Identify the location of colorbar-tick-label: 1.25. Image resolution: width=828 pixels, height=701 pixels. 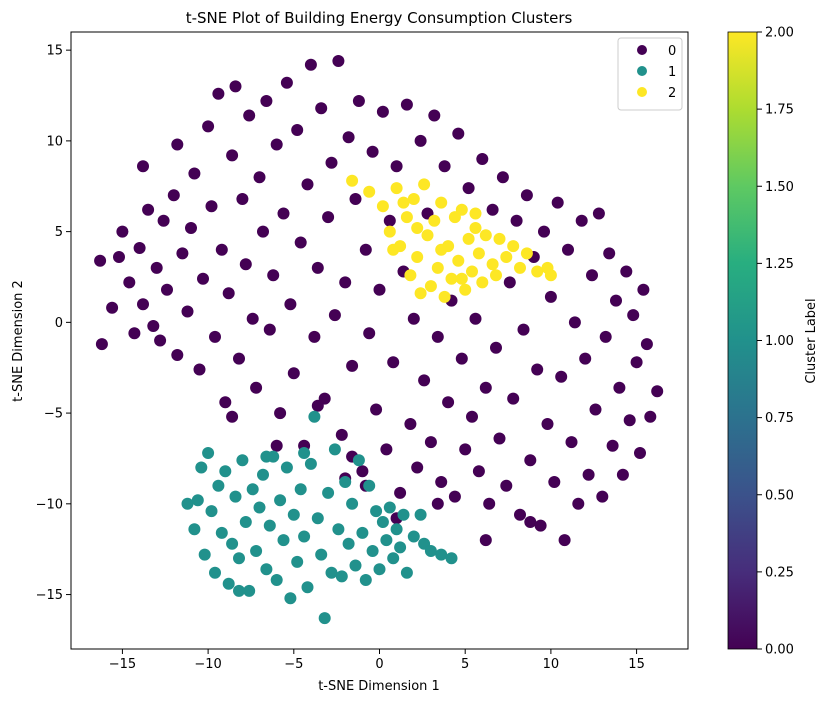
(779, 264).